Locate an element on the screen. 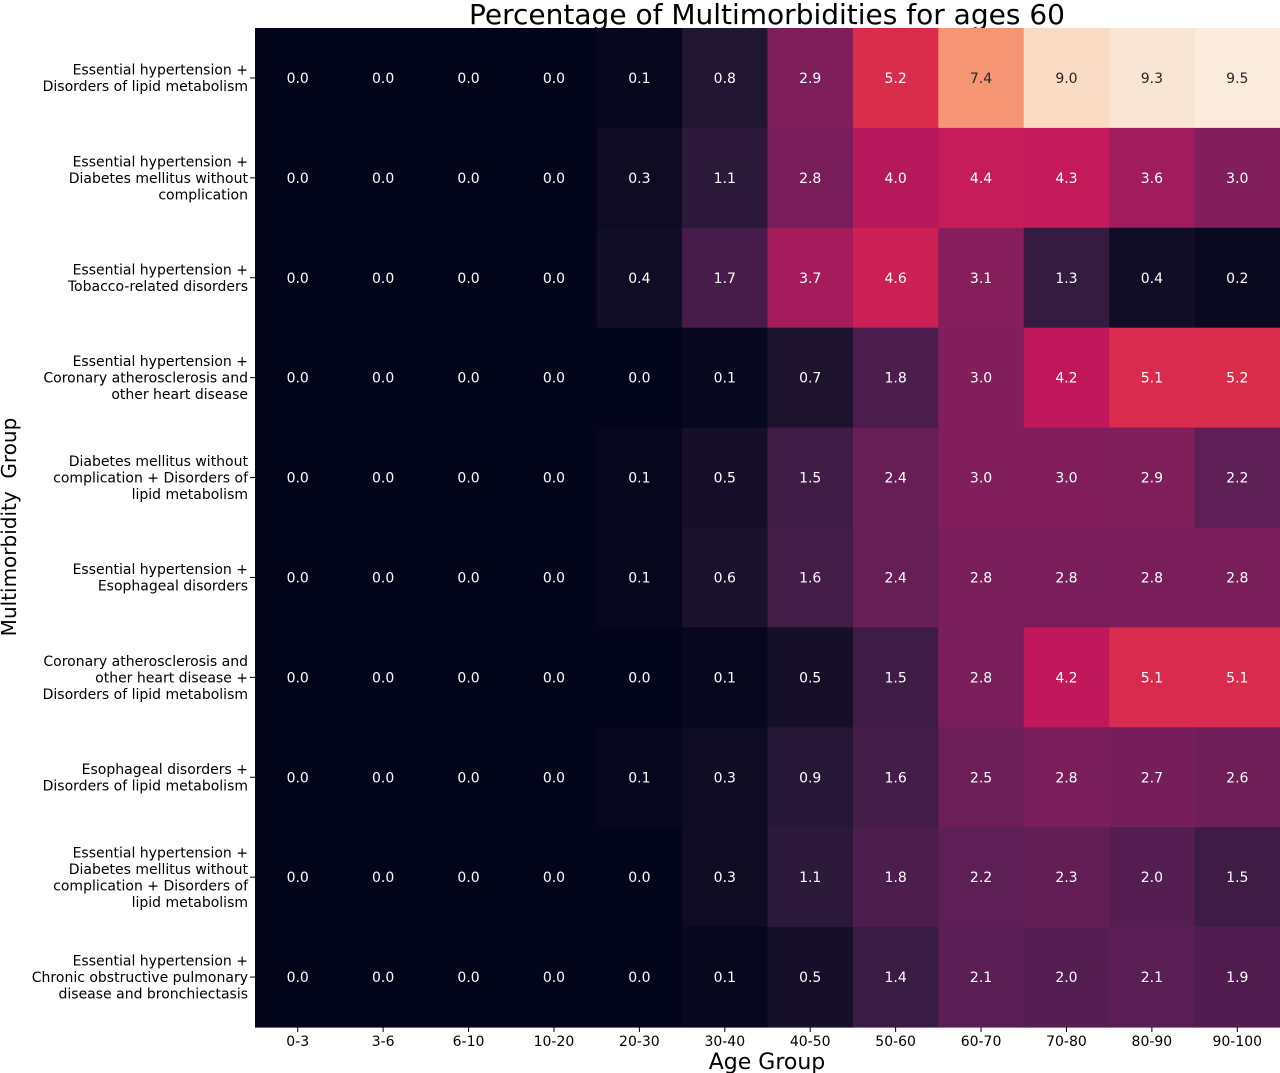  cell-value-label: 9.5 is located at coordinates (1237, 79).